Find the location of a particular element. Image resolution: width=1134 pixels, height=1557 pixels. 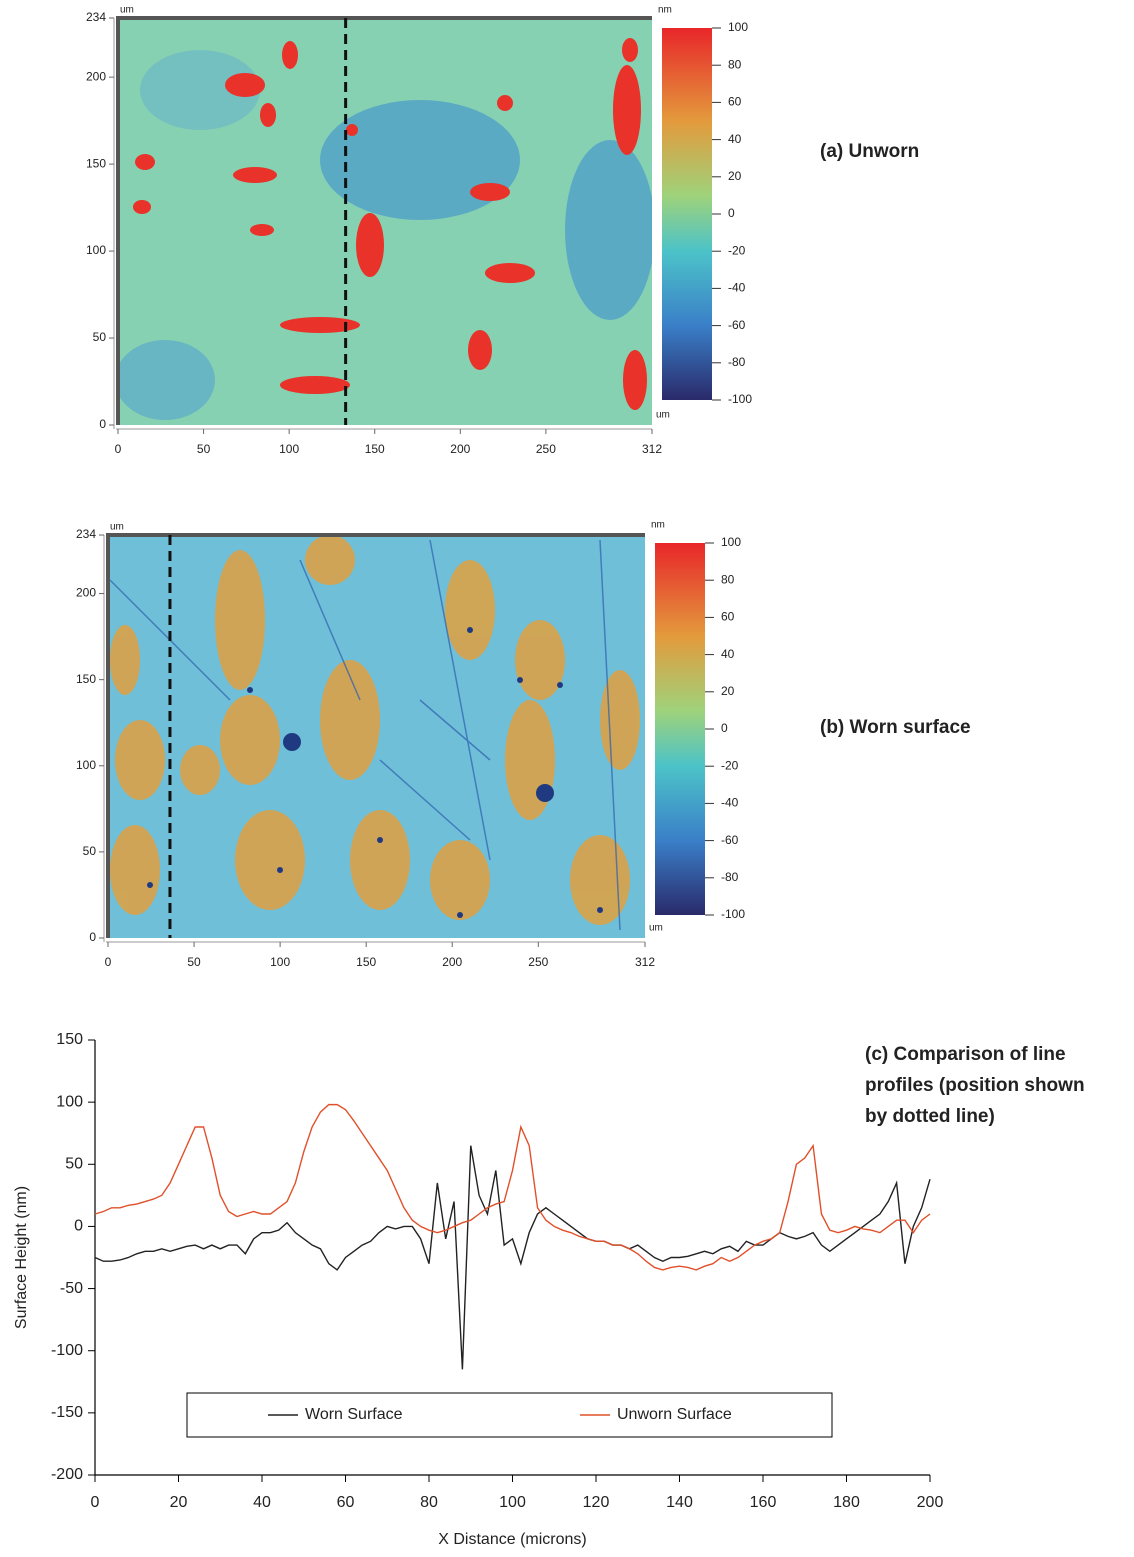

x-tick-label: 80 is located at coordinates (429, 1502).